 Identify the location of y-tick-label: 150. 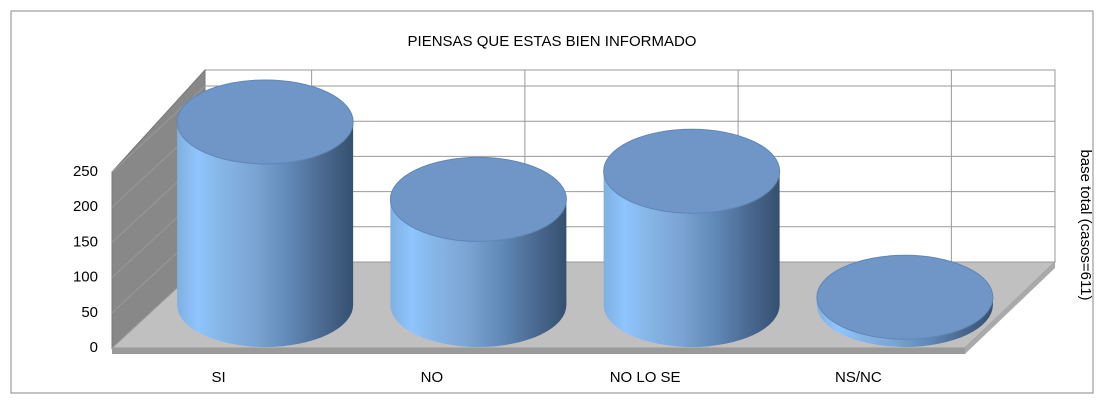
(85, 241).